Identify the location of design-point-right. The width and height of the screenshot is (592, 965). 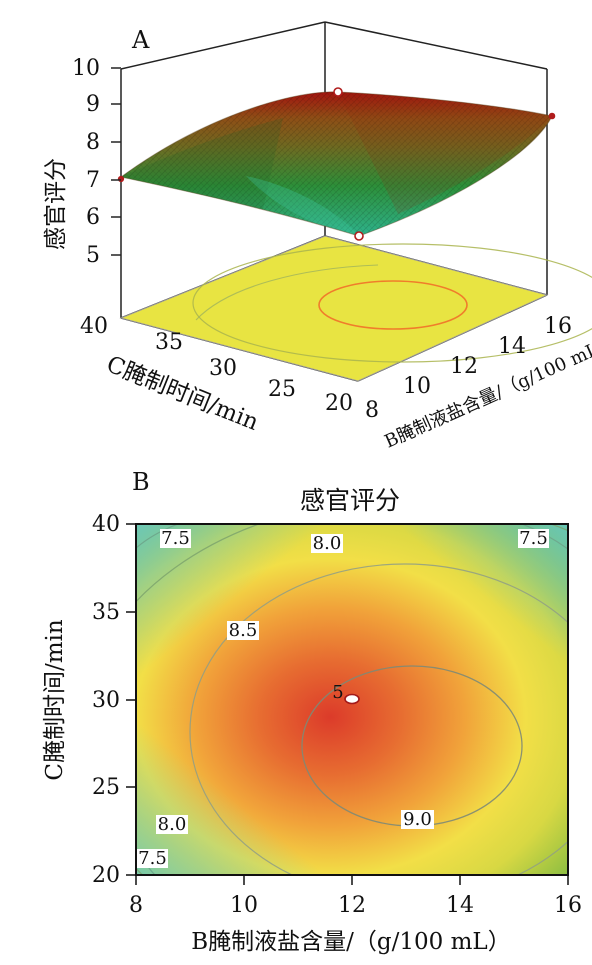
(552, 116).